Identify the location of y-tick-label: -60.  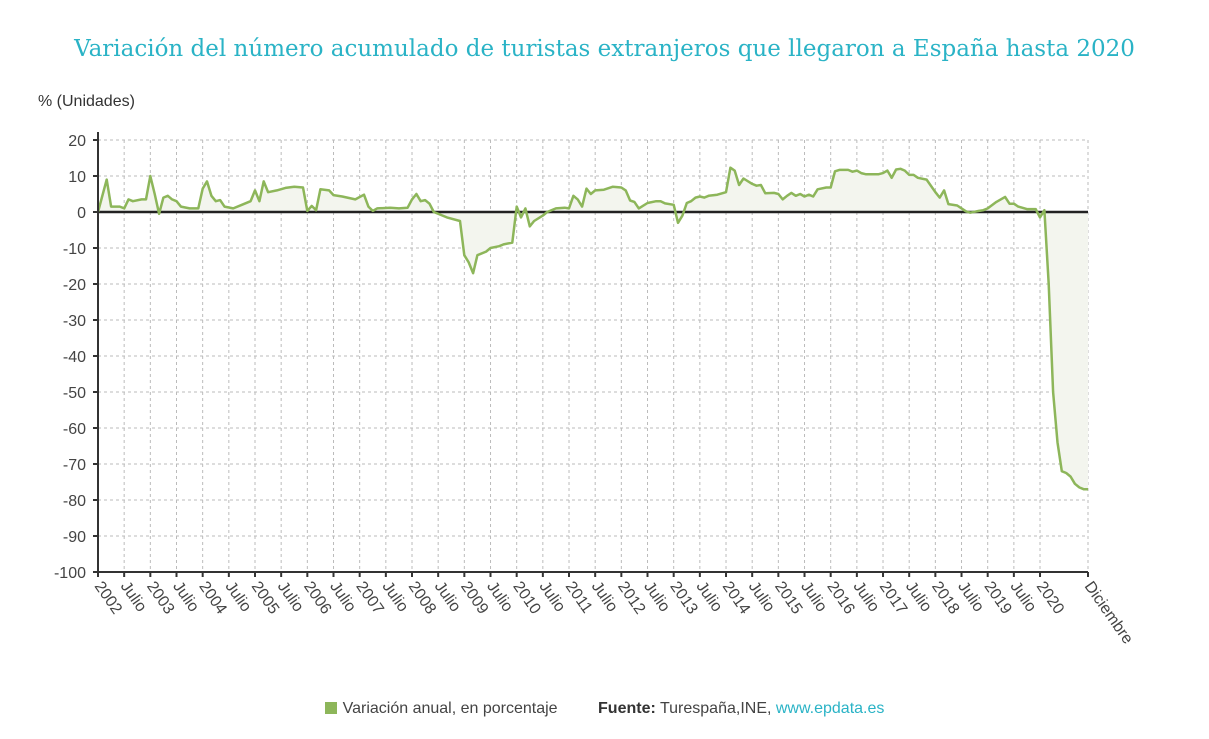
(74, 429).